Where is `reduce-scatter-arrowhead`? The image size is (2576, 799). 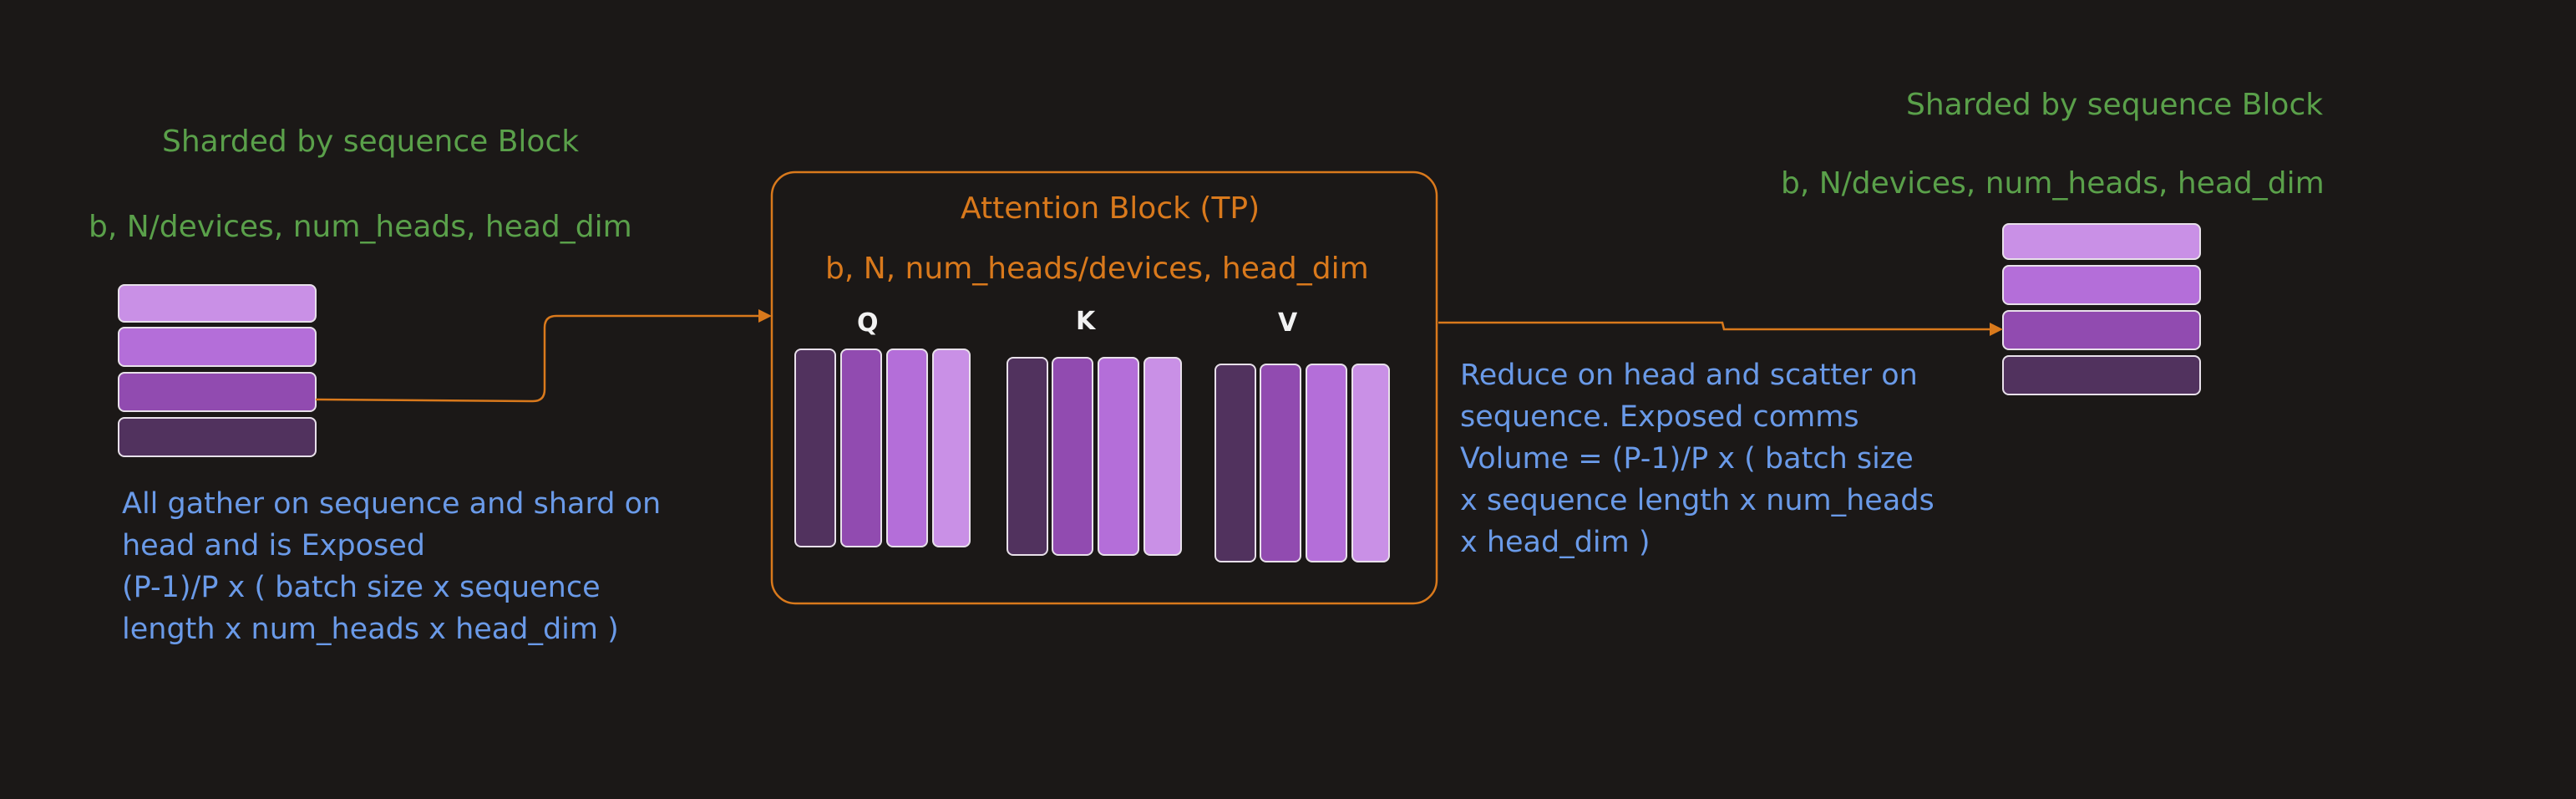 reduce-scatter-arrowhead is located at coordinates (1996, 329).